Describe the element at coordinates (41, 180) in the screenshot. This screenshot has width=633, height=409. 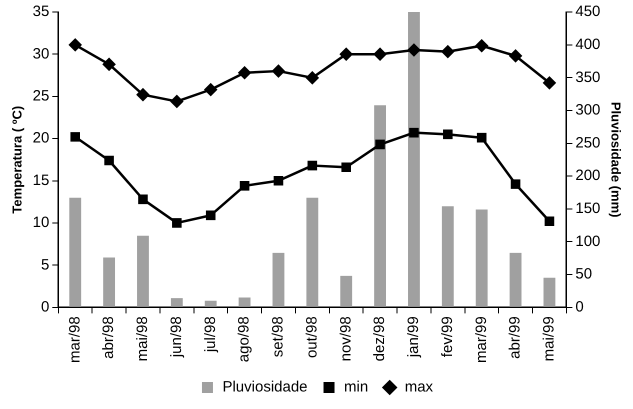
I see `y-tick-label: 15` at that location.